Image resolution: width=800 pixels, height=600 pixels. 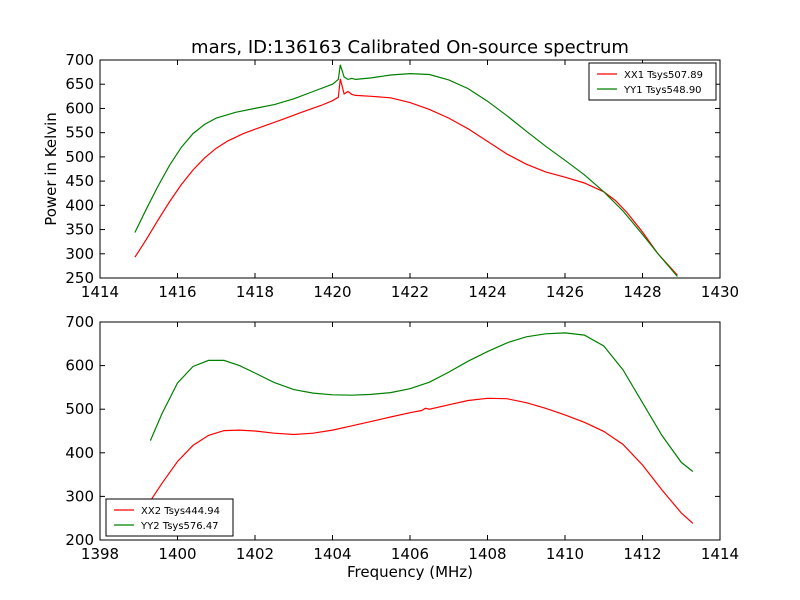 I want to click on y-tick-label: 250, so click(x=79, y=278).